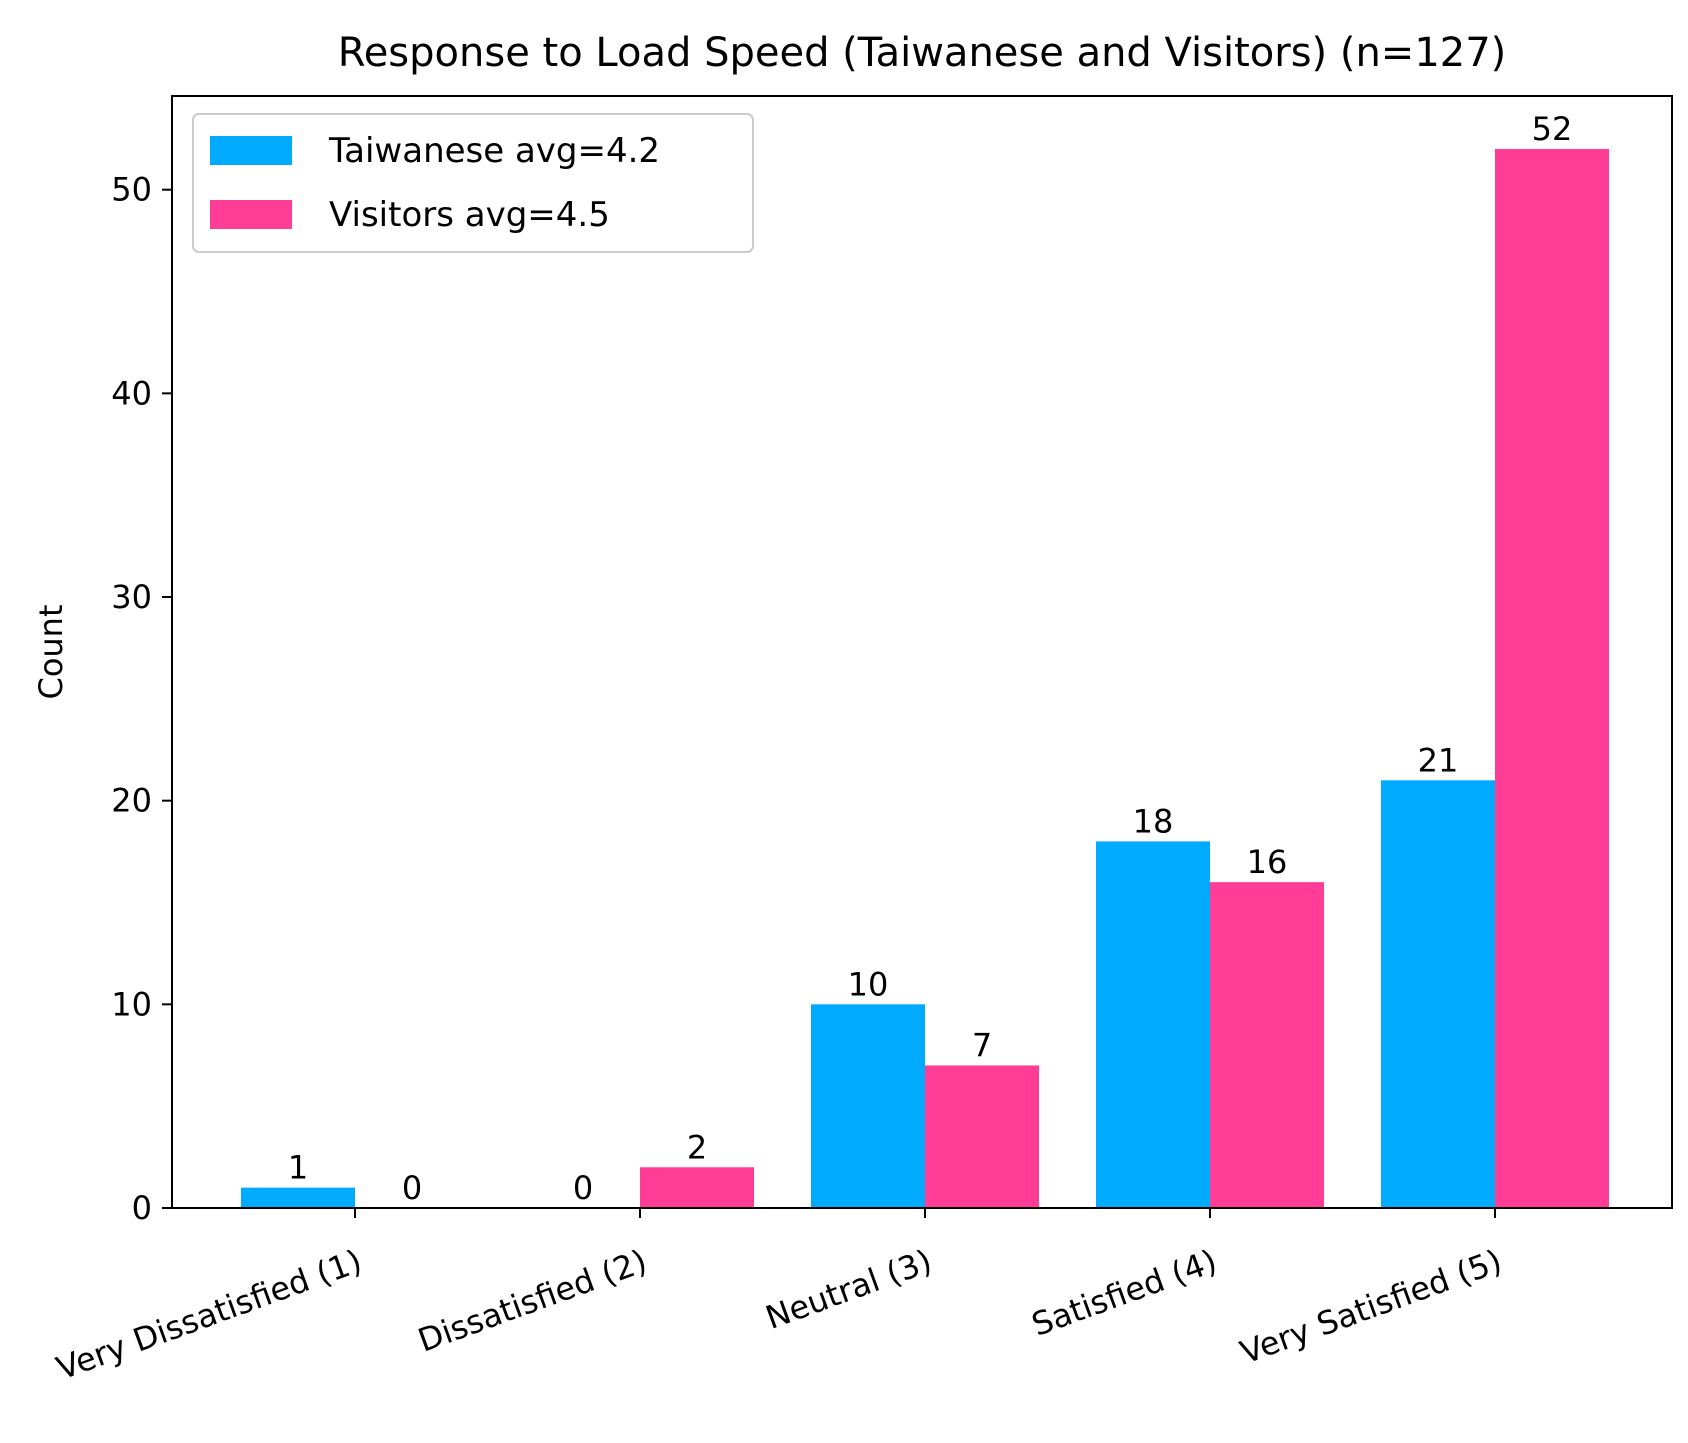 The image size is (1688, 1443). I want to click on bar-value-label-taiwanese-3: 10, so click(868, 984).